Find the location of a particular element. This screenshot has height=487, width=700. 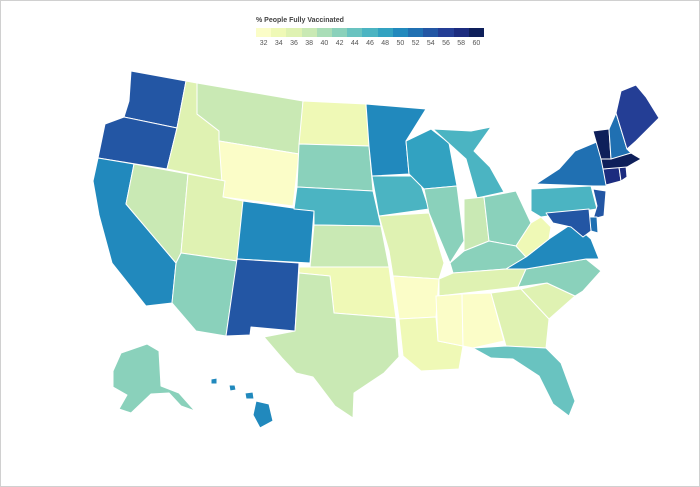

legend-tick-label: 60 is located at coordinates (476, 43).